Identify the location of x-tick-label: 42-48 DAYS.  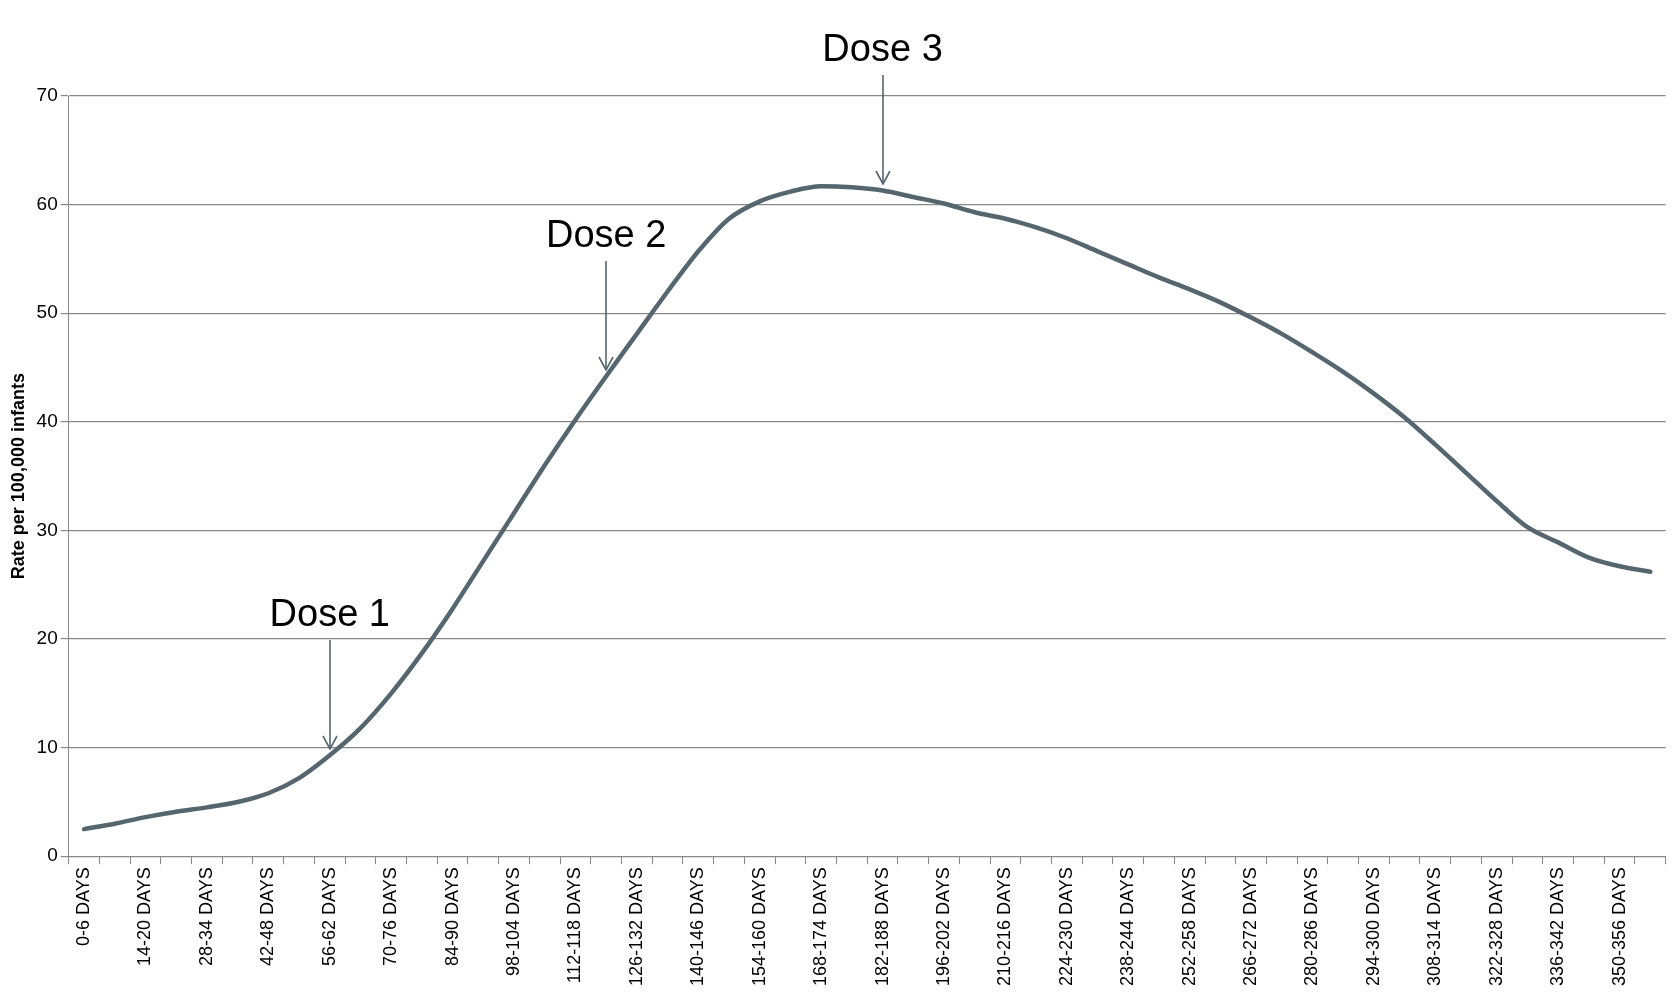
(267, 916).